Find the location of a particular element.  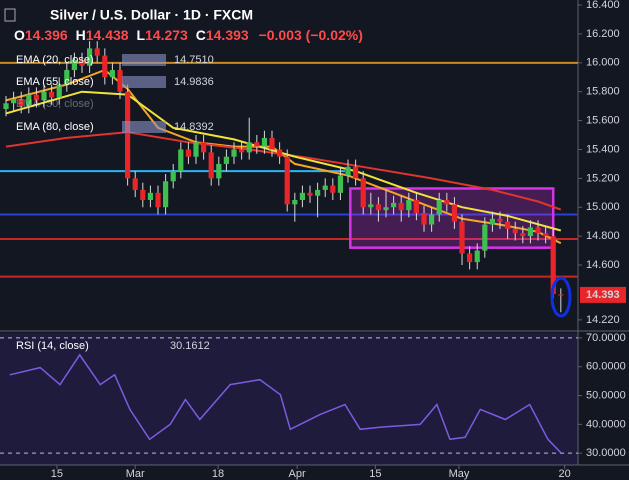

last-price-box is located at coordinates (603, 294).